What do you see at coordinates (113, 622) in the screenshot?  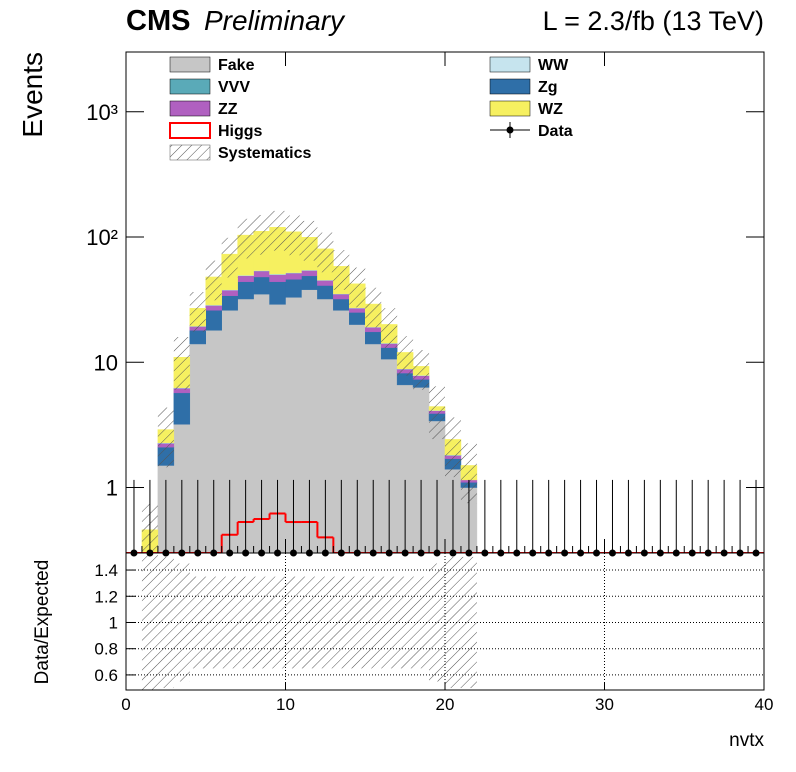 I see `ratio-y-tick-label: 1` at bounding box center [113, 622].